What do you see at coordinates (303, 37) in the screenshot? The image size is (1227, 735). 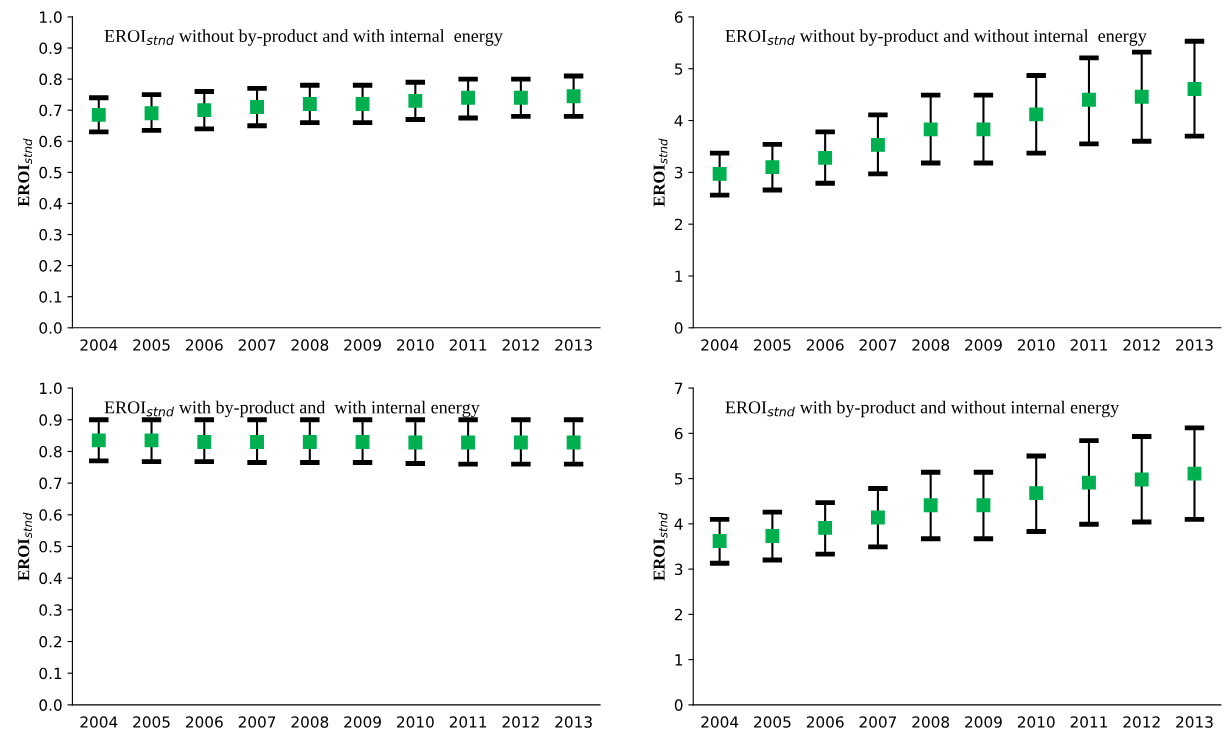 I see `text: EROI$_{stnd}$ without by-product and with internal energy` at bounding box center [303, 37].